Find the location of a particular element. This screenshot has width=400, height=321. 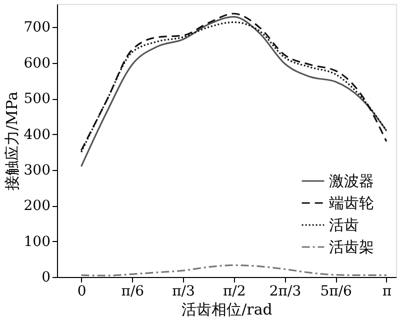

x-tick-label: π/2 is located at coordinates (234, 292).